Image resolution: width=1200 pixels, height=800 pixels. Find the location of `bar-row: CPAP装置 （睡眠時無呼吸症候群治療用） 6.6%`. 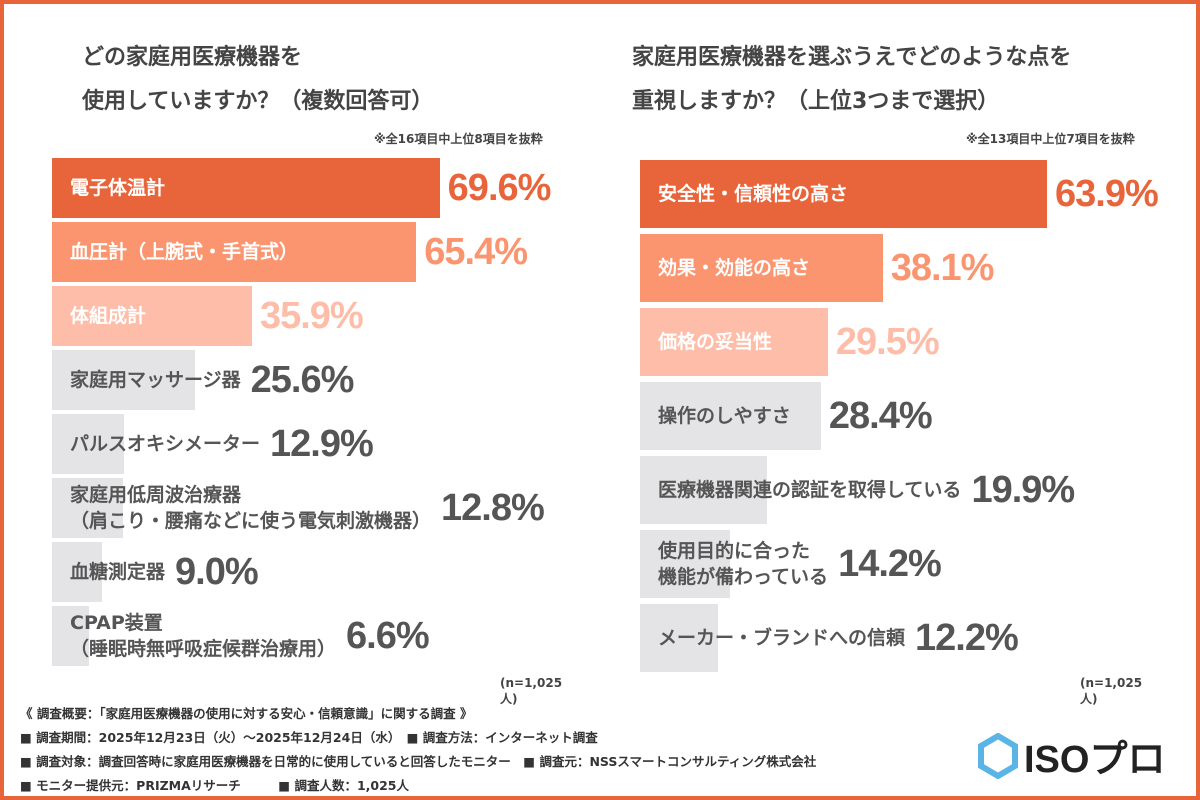

bar-row: CPAP装置 （睡眠時無呼吸症候群治療用） 6.6% is located at coordinates (241, 636).